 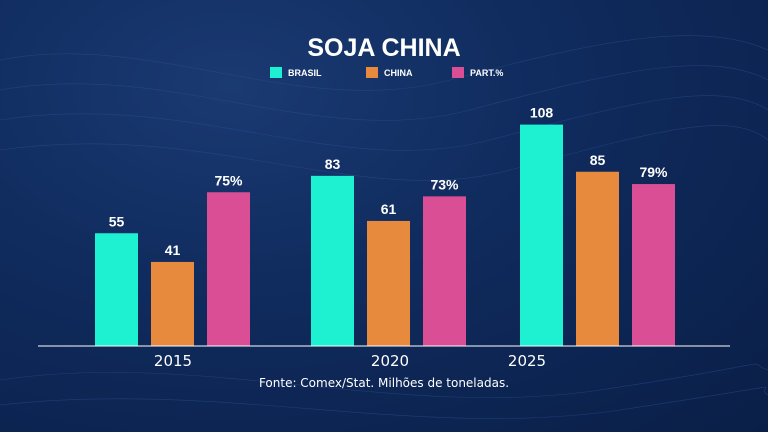 What do you see at coordinates (116, 289) in the screenshot?
I see `bar-brasil-2015` at bounding box center [116, 289].